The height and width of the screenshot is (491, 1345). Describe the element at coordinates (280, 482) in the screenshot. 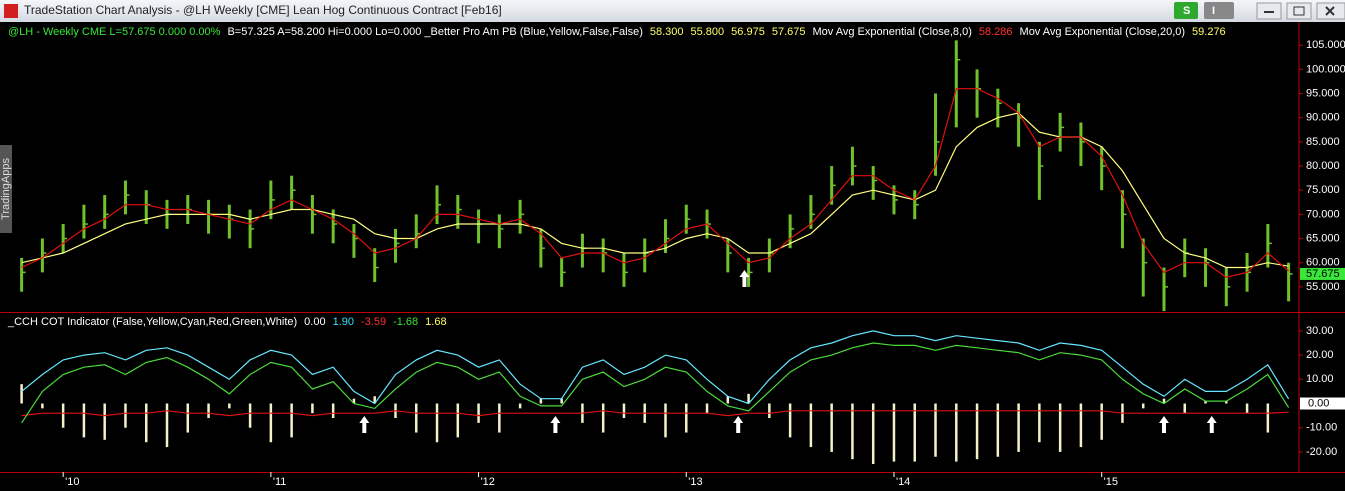

I see `x-tick-label: '11` at that location.